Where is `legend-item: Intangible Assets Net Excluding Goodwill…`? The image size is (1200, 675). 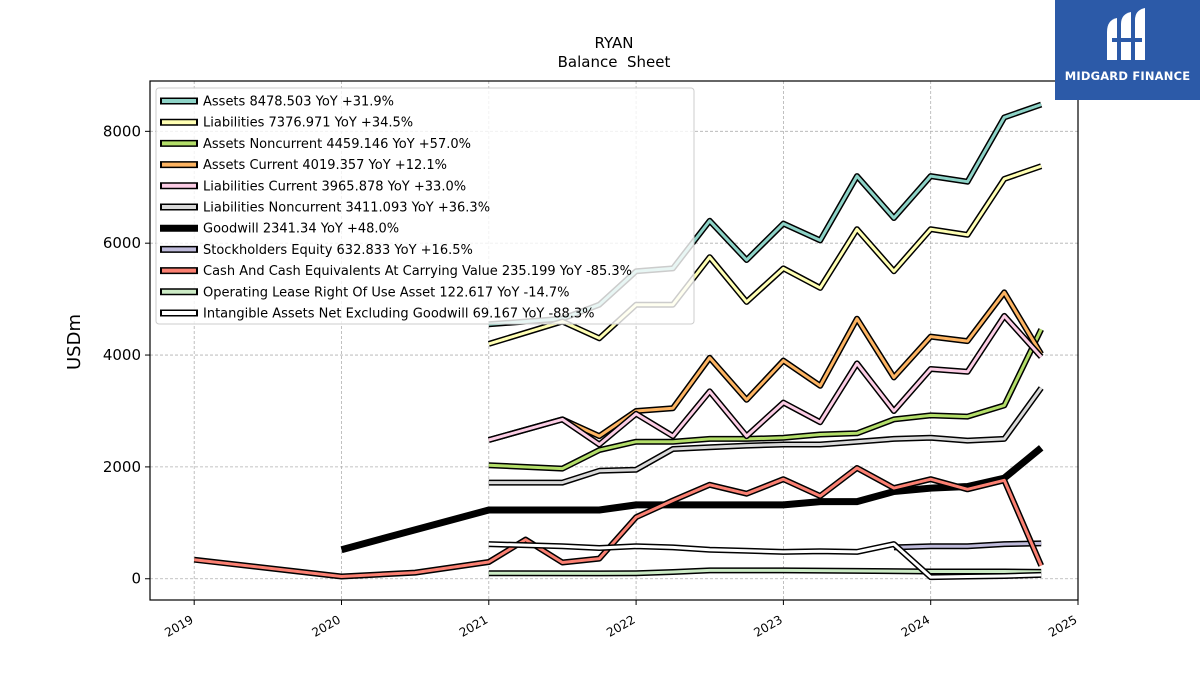
legend-item: Intangible Assets Net Excluding Goodwill… is located at coordinates (377, 314).